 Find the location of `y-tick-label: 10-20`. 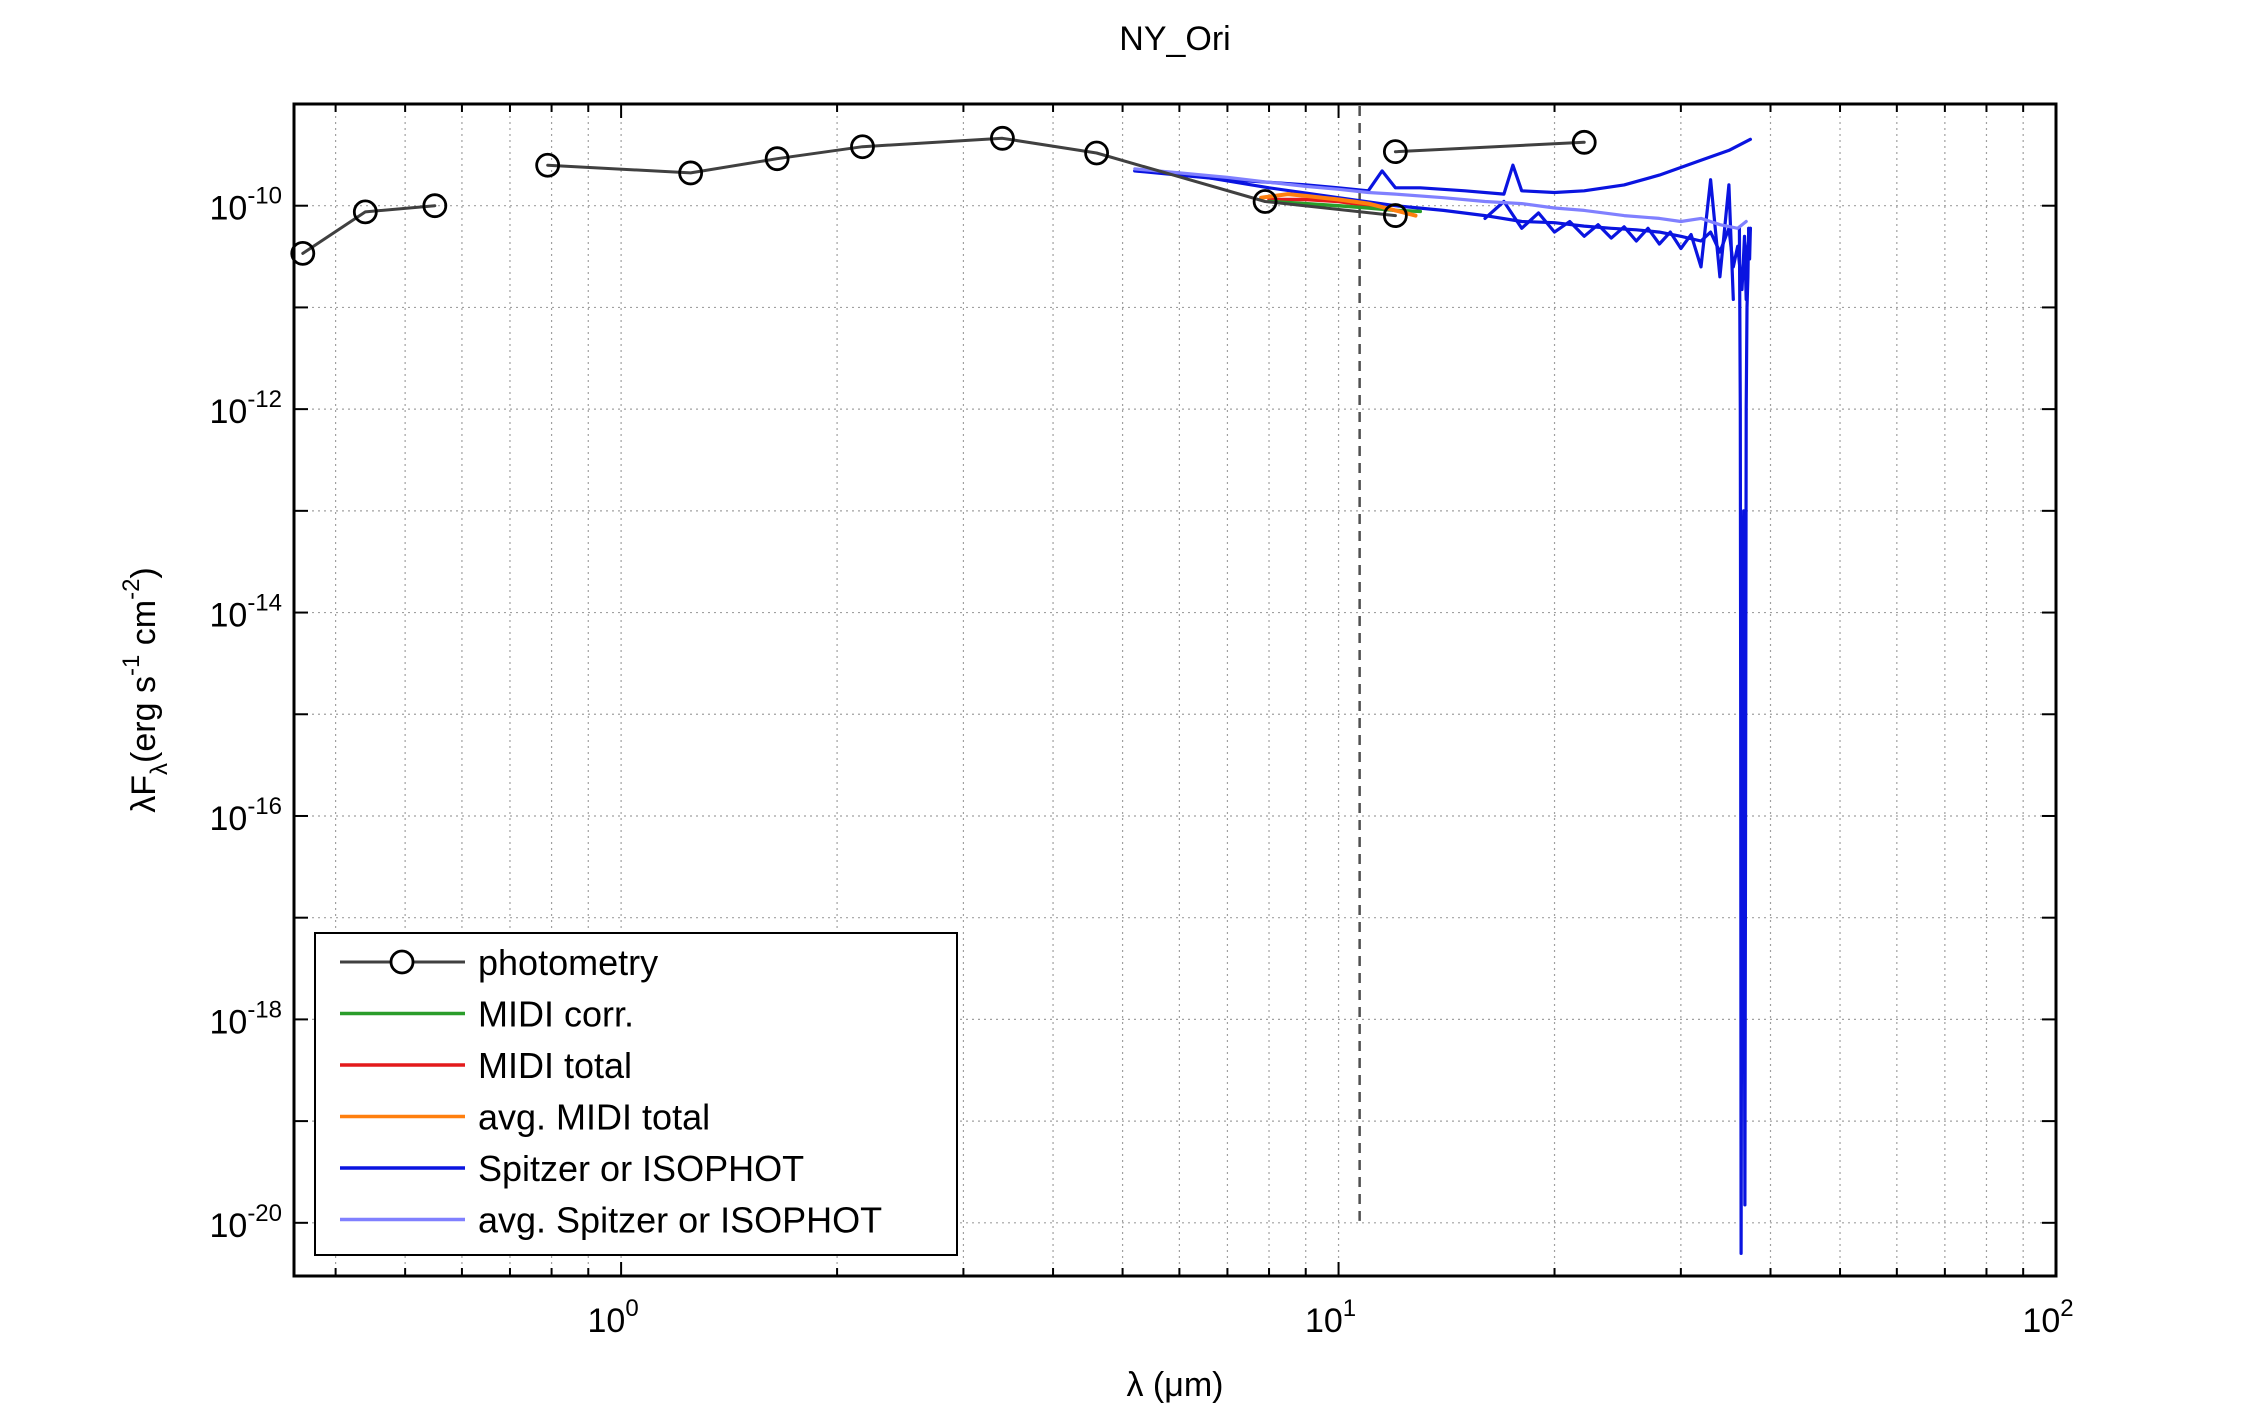

y-tick-label: 10-20 is located at coordinates (245, 1222).